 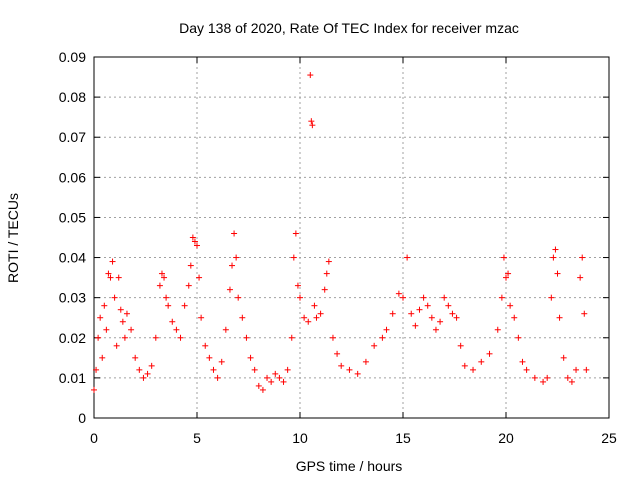 I want to click on y-tick-label: 0.02, so click(x=72, y=338).